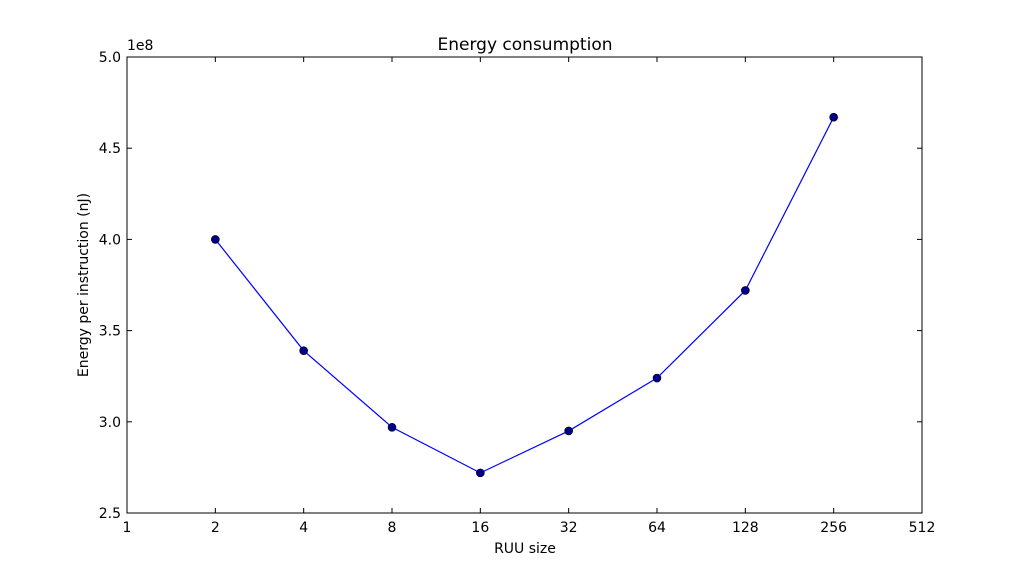 The width and height of the screenshot is (1024, 571). Describe the element at coordinates (833, 528) in the screenshot. I see `x-tick-label: 256` at that location.